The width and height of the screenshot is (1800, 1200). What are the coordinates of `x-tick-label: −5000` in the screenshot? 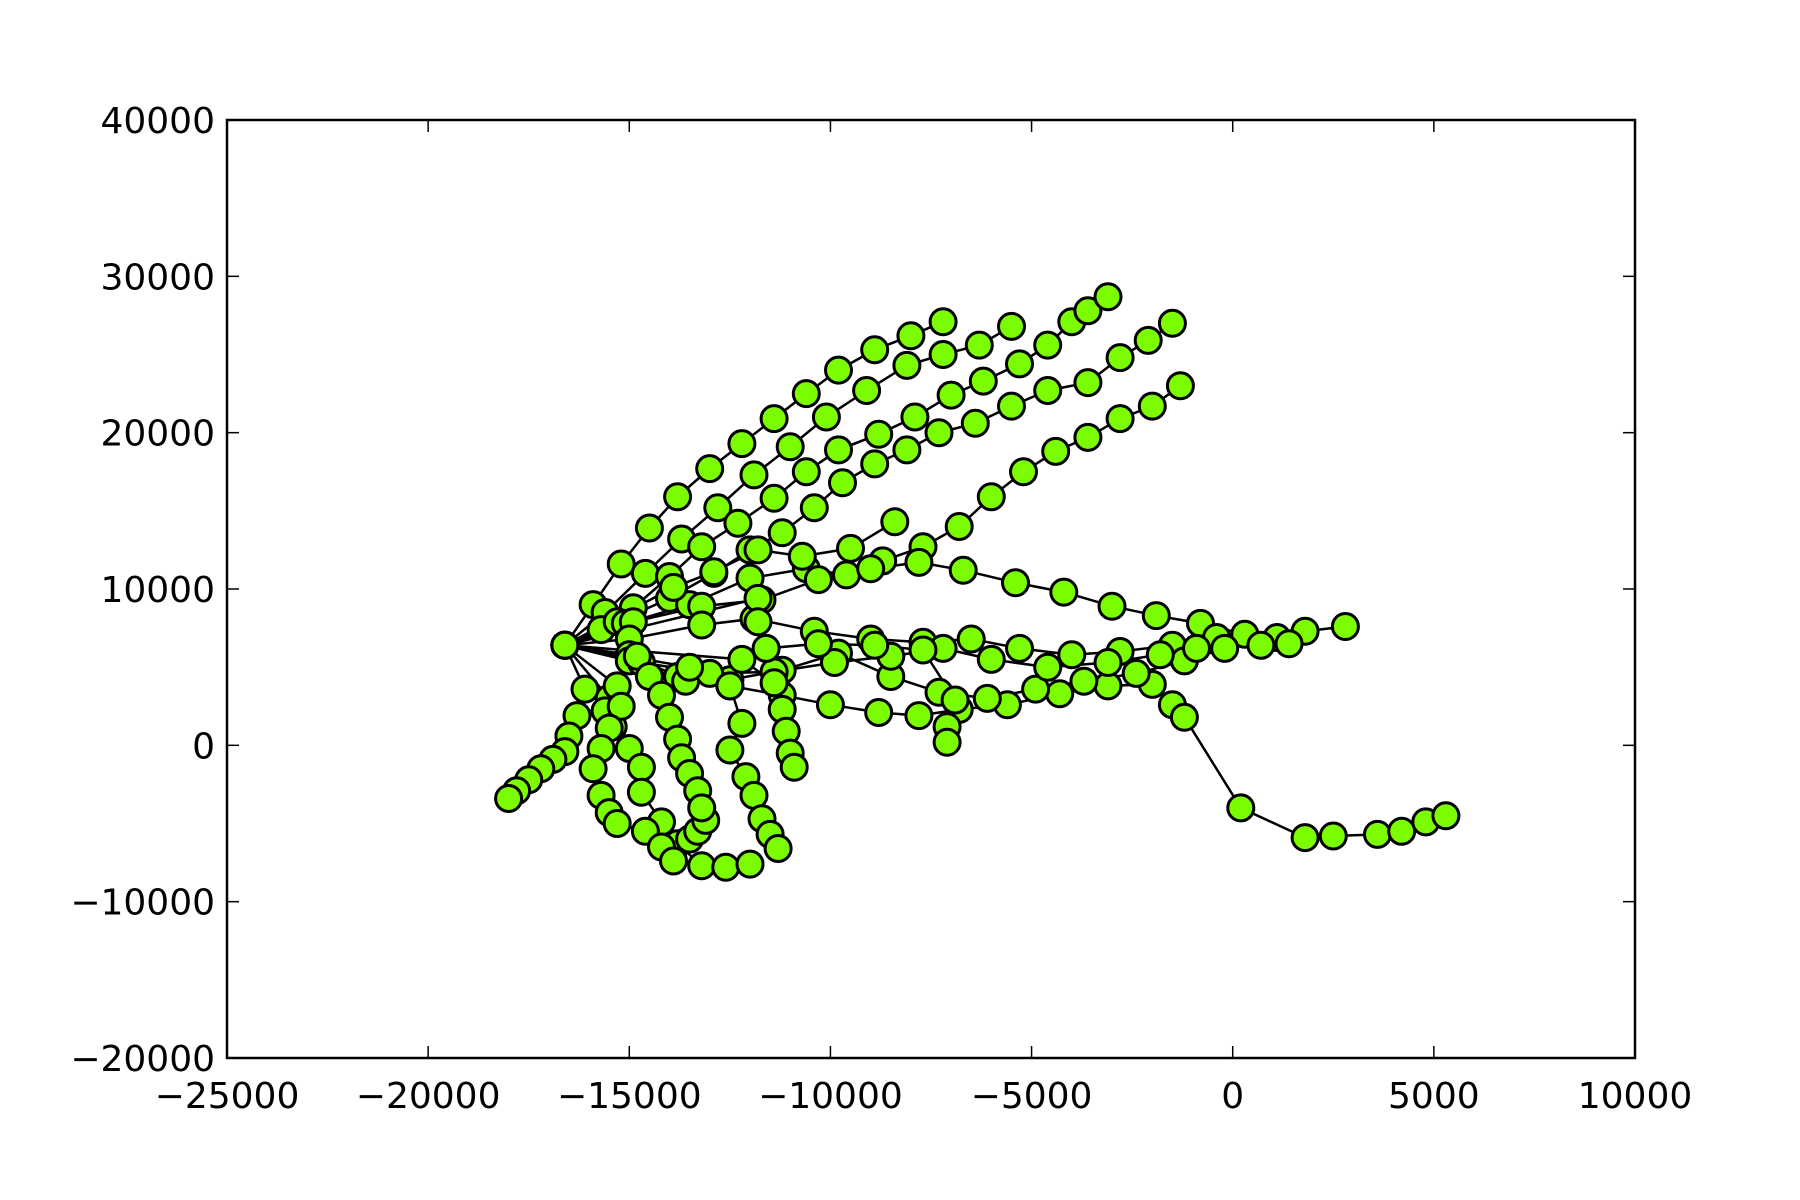 It's located at (1032, 1096).